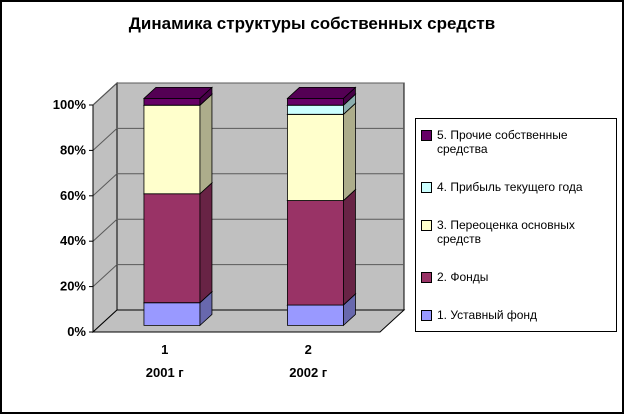 The image size is (624, 414). What do you see at coordinates (308, 349) in the screenshot?
I see `x-axis-category-label: 2` at bounding box center [308, 349].